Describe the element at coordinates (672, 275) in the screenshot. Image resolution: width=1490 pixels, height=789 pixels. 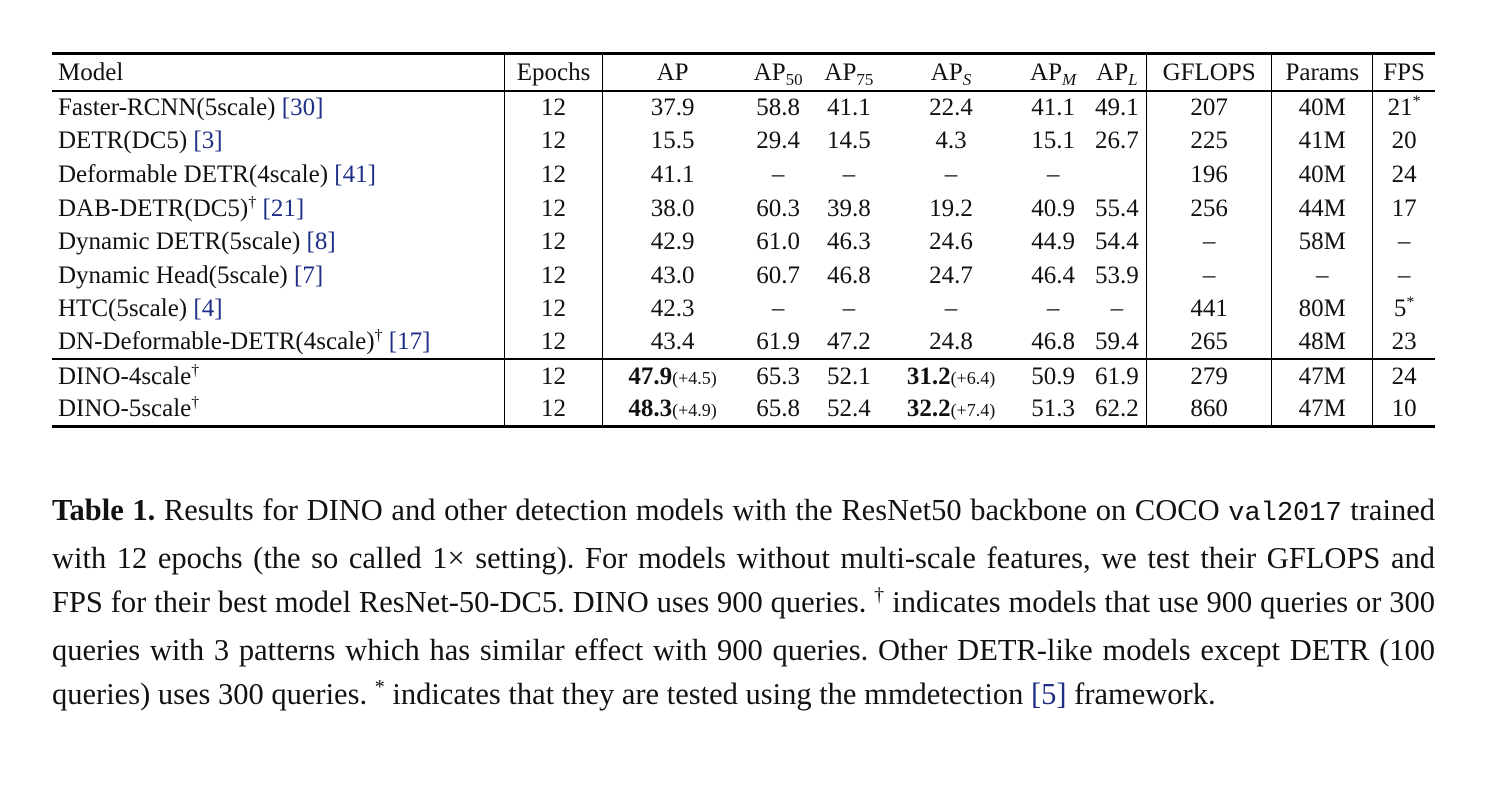
I see `ap-cell: 43.0` at that location.